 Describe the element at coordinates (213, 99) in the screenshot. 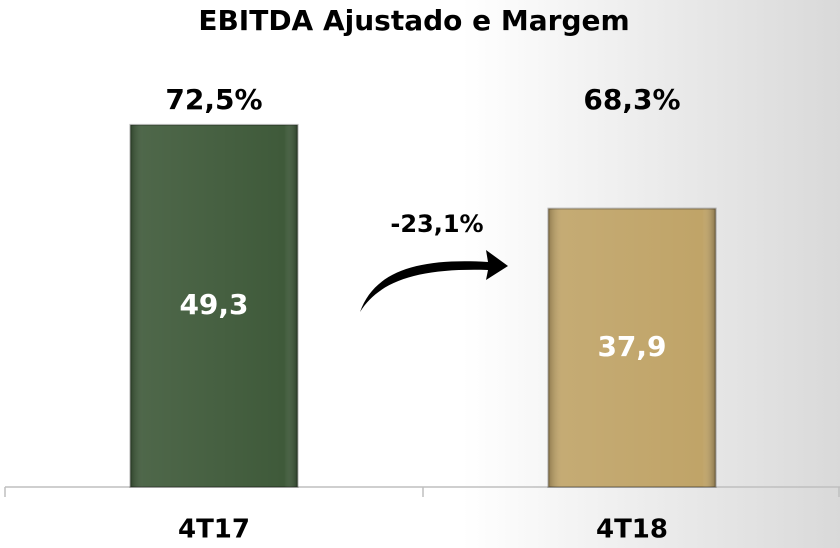

I see `margin-label: 72,5%` at that location.